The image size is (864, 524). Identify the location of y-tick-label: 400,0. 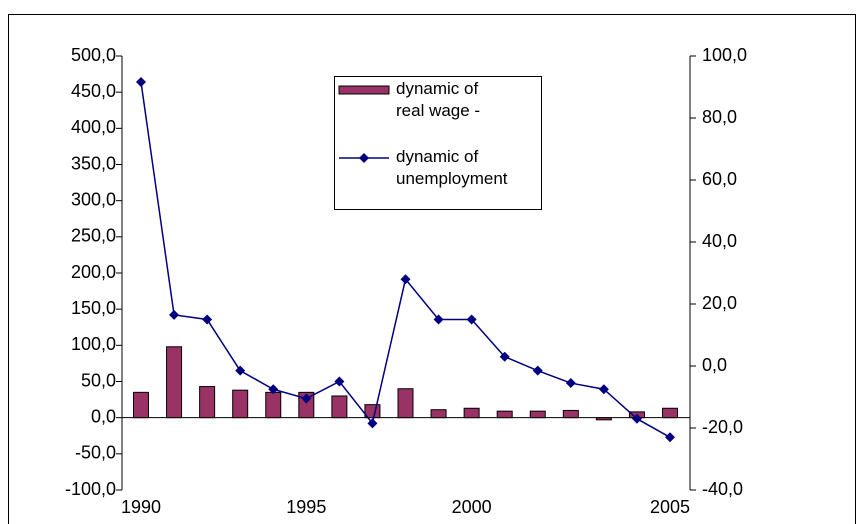
(93, 127).